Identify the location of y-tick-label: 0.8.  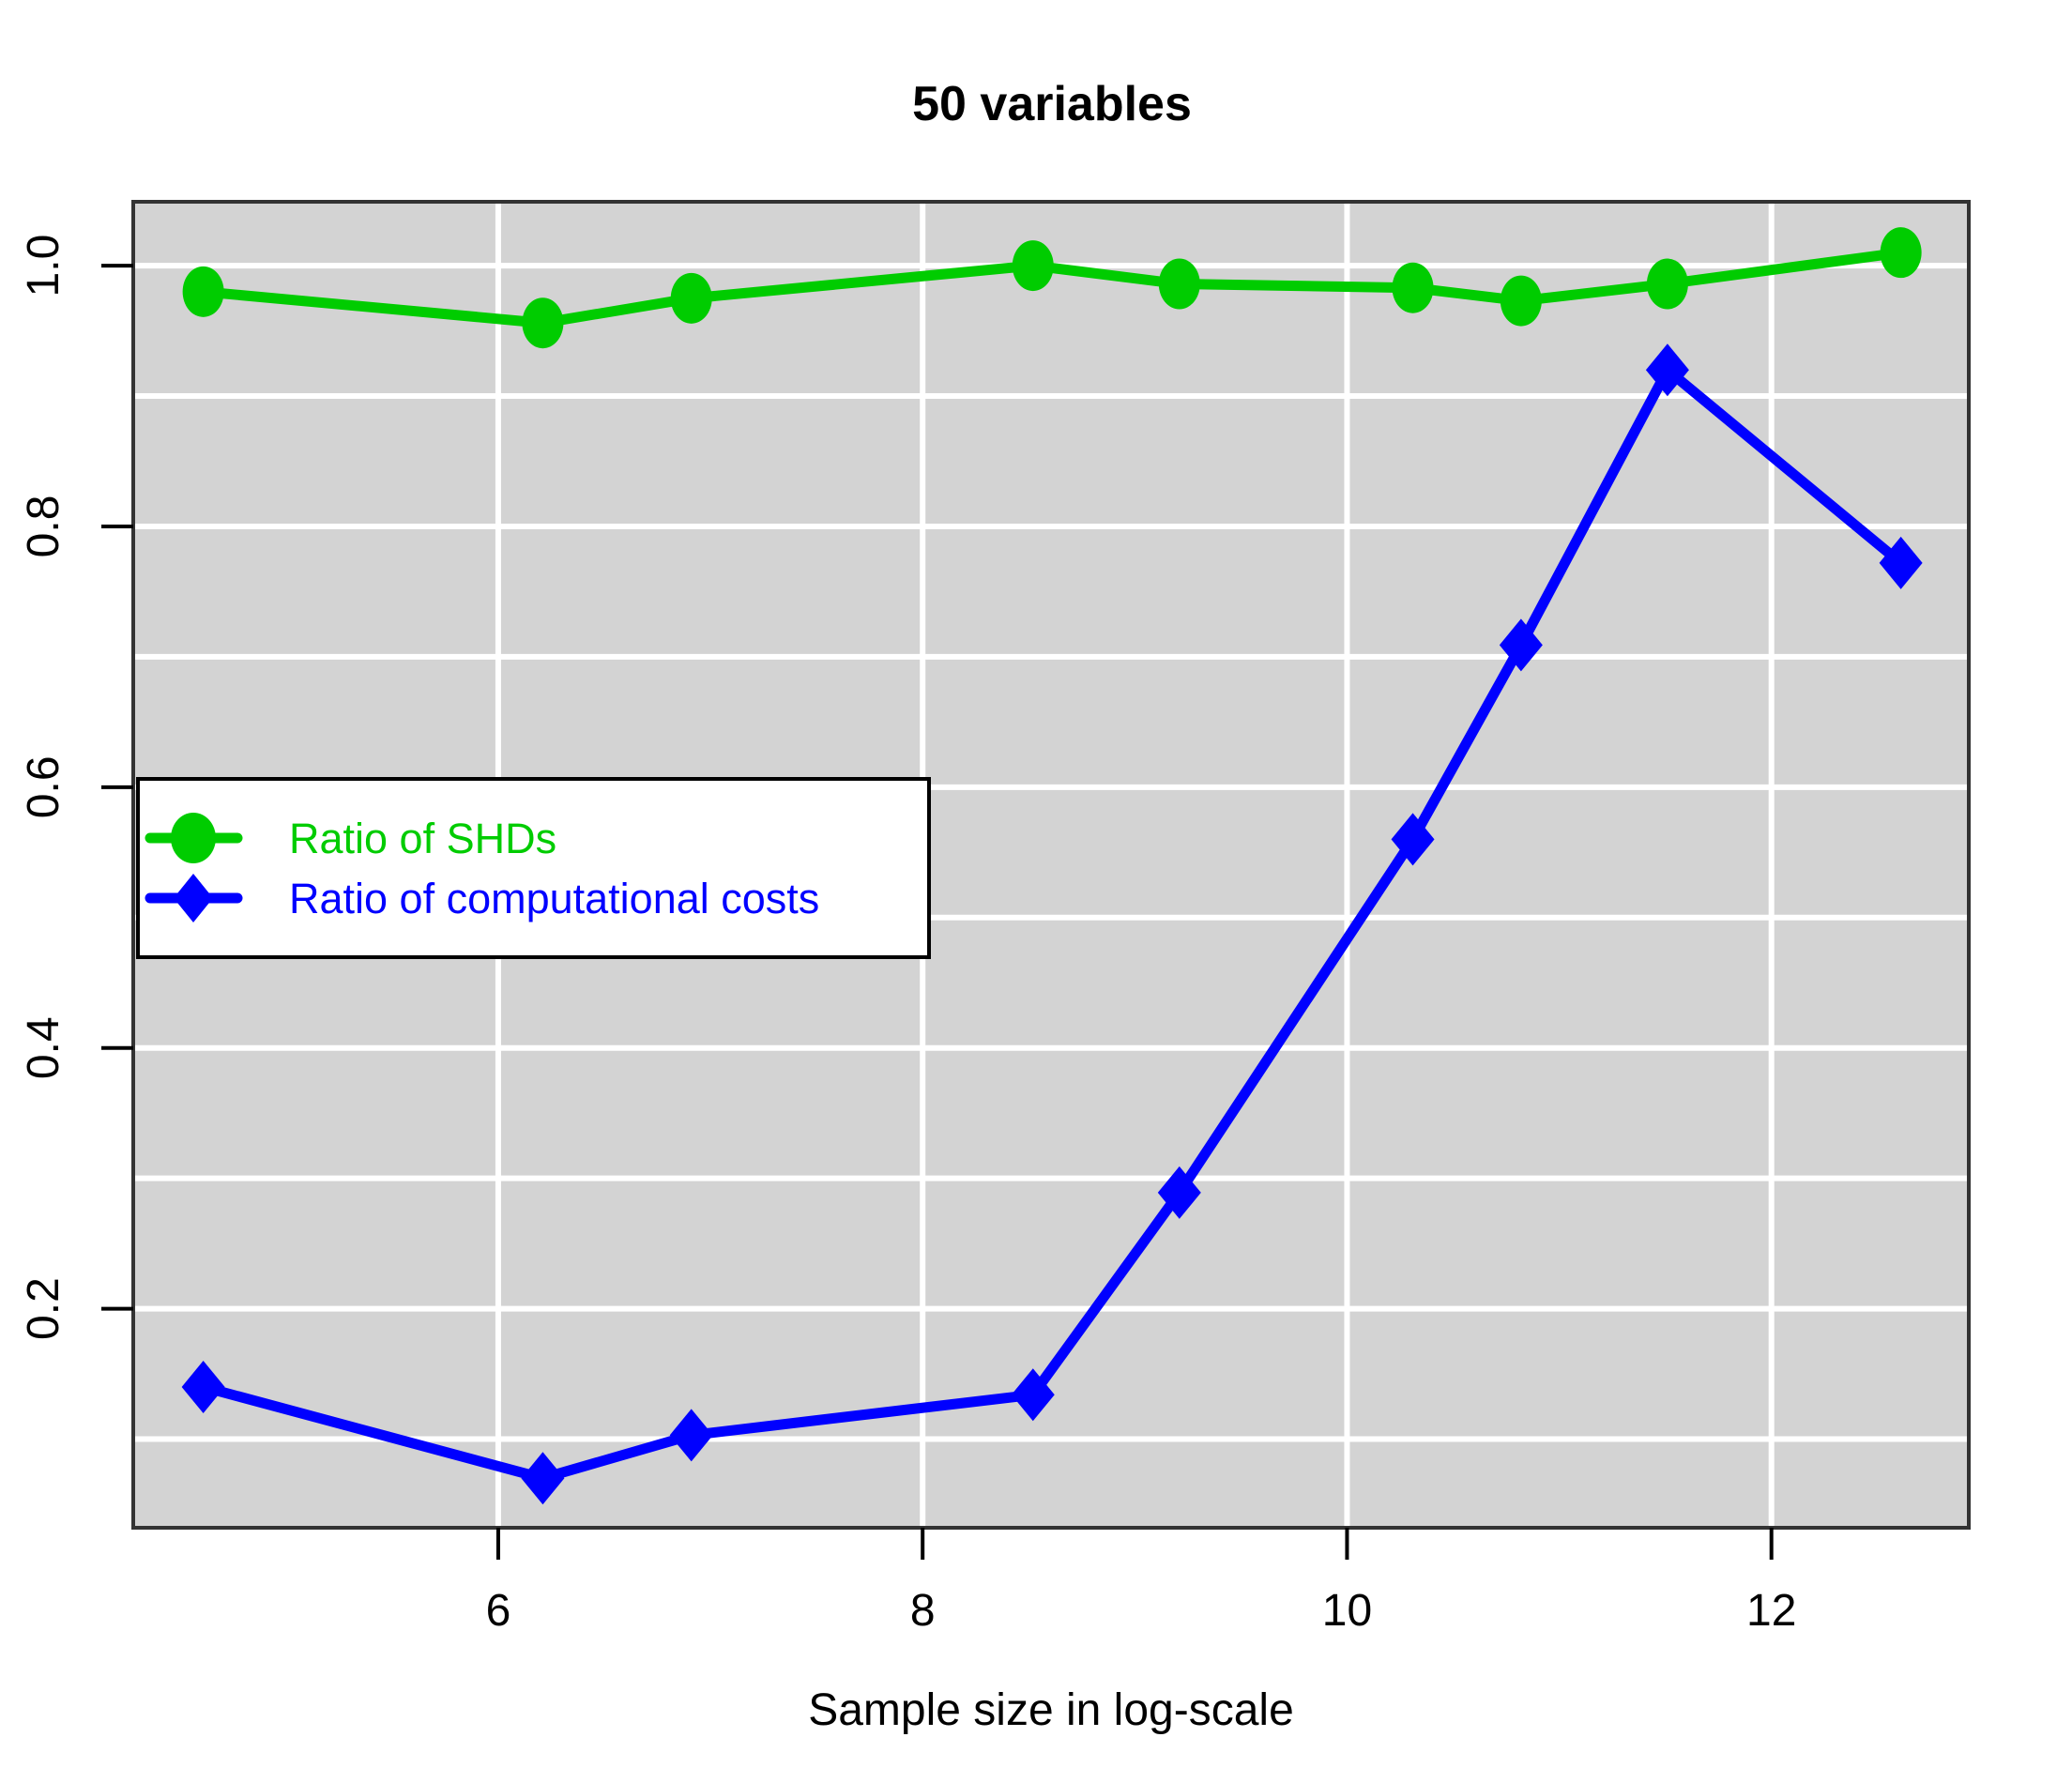
(44, 526).